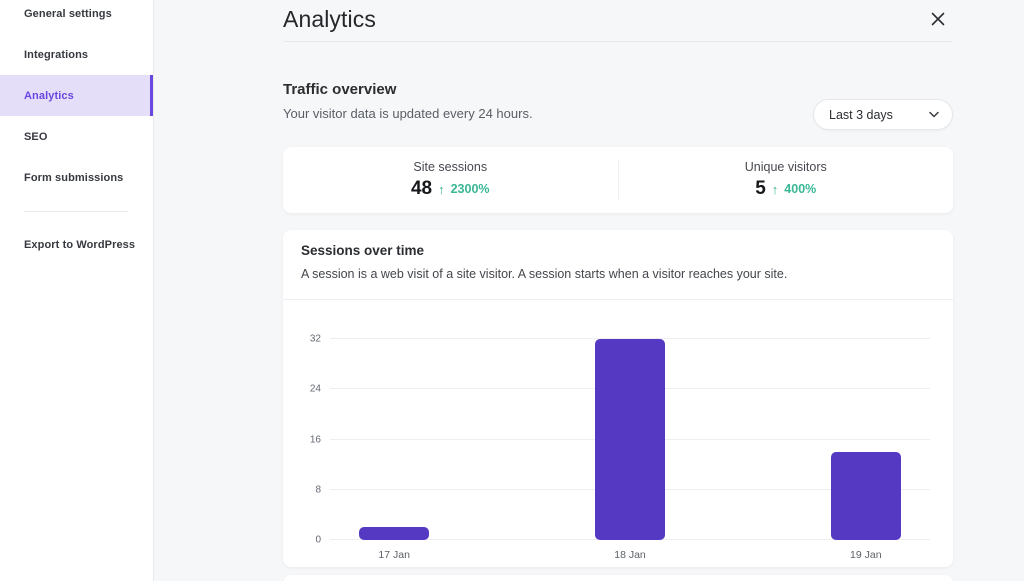 The image size is (1024, 581). I want to click on chevron-down-icon, so click(934, 114).